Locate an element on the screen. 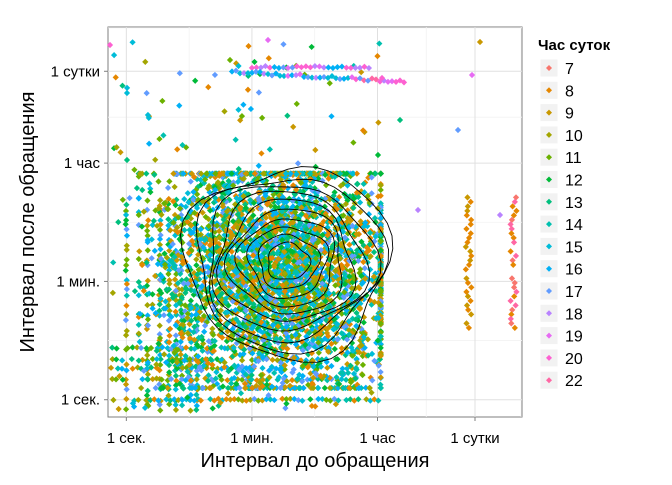 This screenshot has height=485, width=672. y-tick-label: 1 сек. is located at coordinates (80, 400).